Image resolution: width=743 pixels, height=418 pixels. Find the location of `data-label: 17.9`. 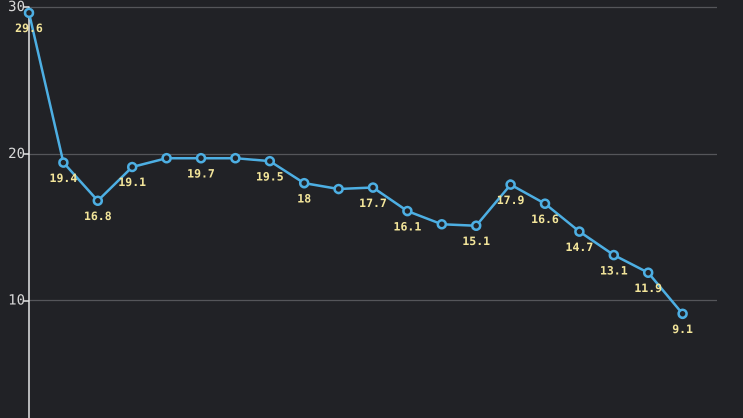

data-label: 17.9 is located at coordinates (510, 199).